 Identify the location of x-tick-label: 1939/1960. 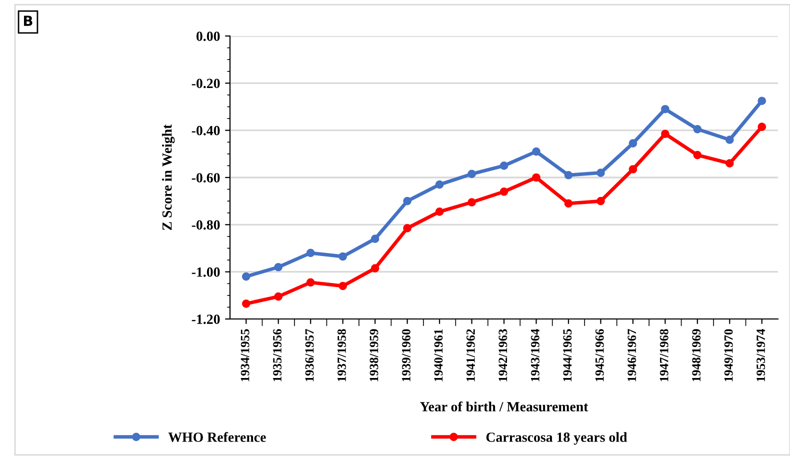
(406, 355).